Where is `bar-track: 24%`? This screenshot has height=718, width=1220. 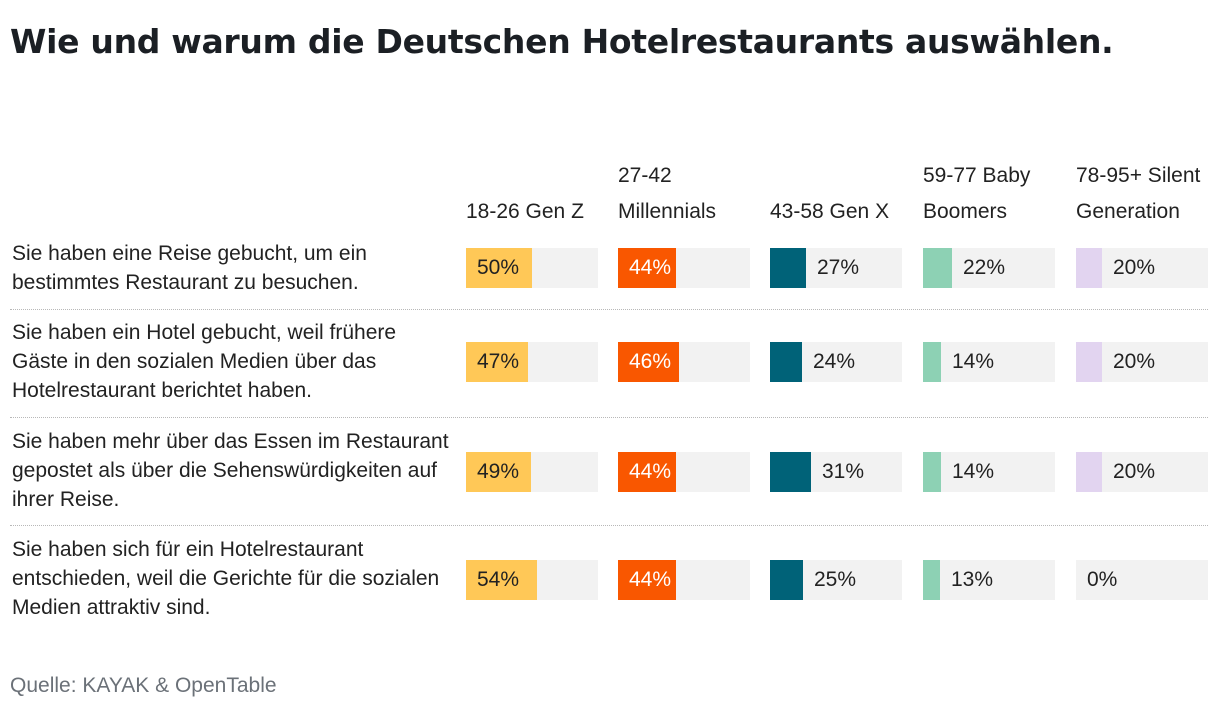
bar-track: 24% is located at coordinates (836, 362).